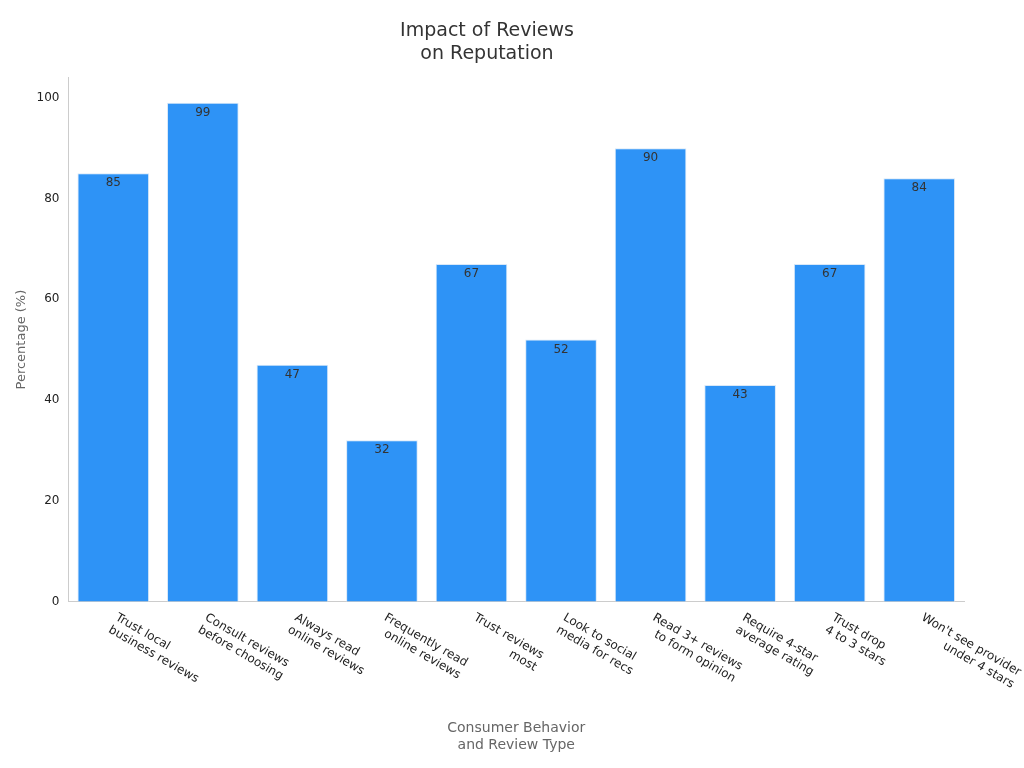  Describe the element at coordinates (21, 339) in the screenshot. I see `y-axis-title: Percentage (%)` at that location.